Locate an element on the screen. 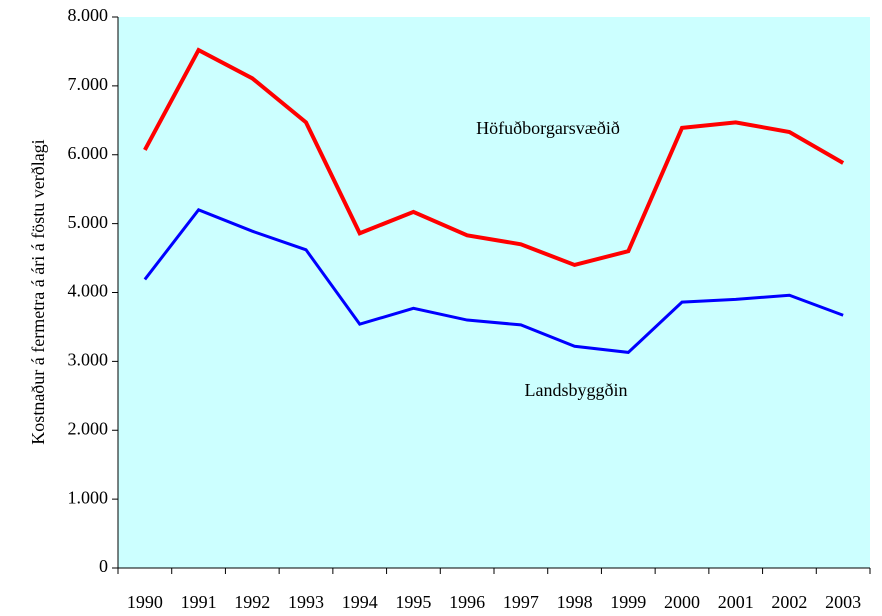 The image size is (882, 616). x-tick-label: 1995 is located at coordinates (413, 602).